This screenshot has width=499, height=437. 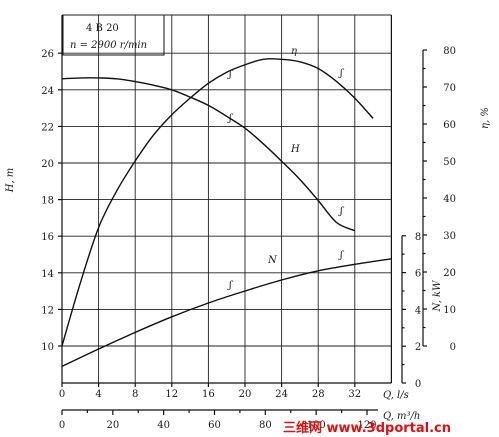 I want to click on y-left-tick-label: 26, so click(x=47, y=54).